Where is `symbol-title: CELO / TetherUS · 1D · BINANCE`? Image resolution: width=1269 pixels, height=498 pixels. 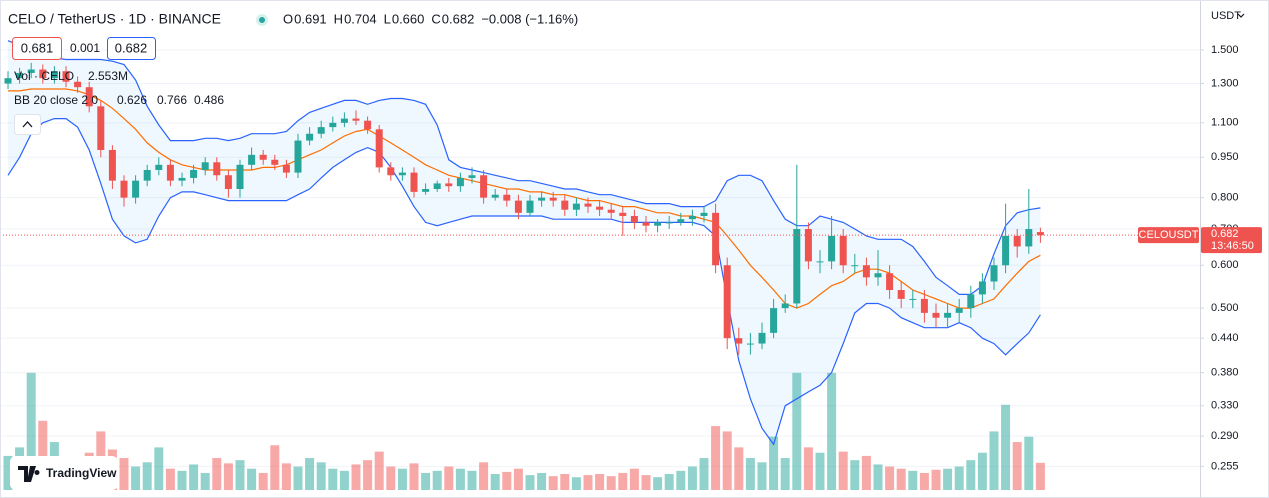
symbol-title: CELO / TetherUS · 1D · BINANCE is located at coordinates (114, 19).